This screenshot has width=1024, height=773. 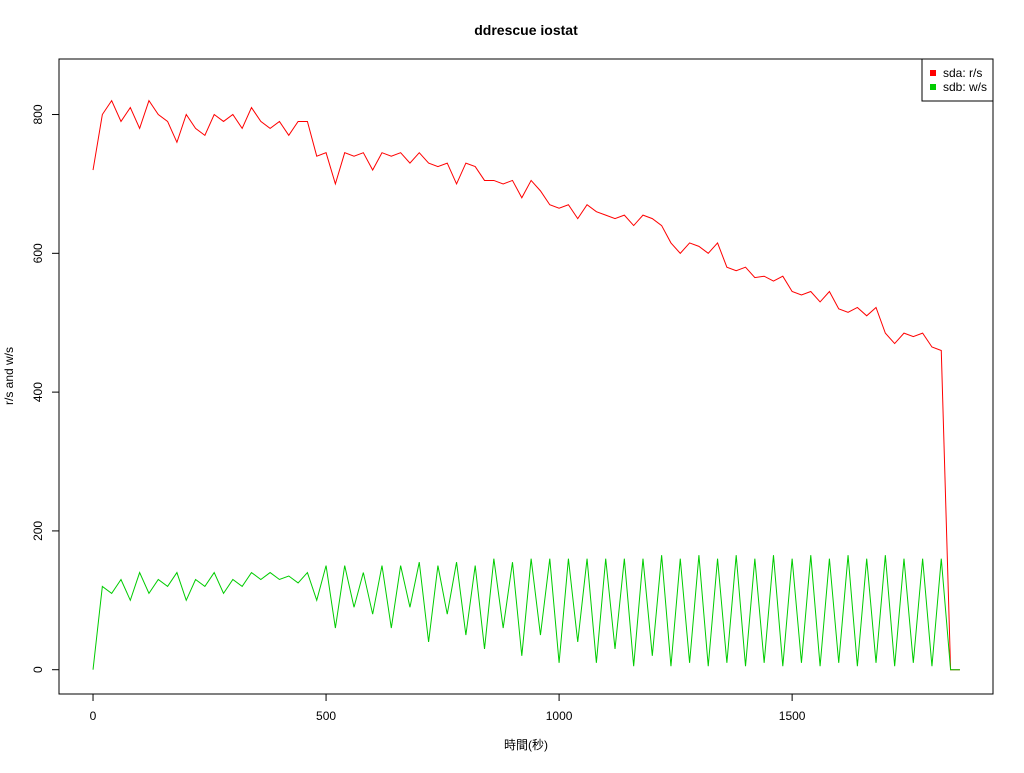 I want to click on y-tick-label: 0, so click(x=38, y=669).